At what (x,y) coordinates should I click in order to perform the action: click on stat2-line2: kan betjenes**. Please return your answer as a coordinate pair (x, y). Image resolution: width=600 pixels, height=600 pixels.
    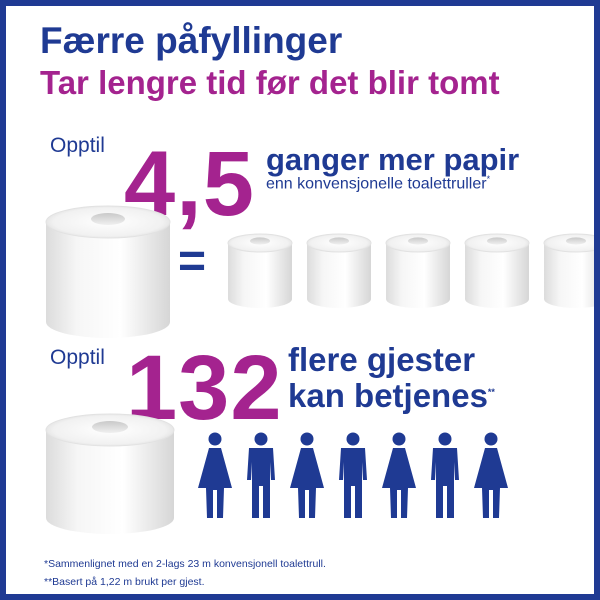
    Looking at the image, I should click on (391, 396).